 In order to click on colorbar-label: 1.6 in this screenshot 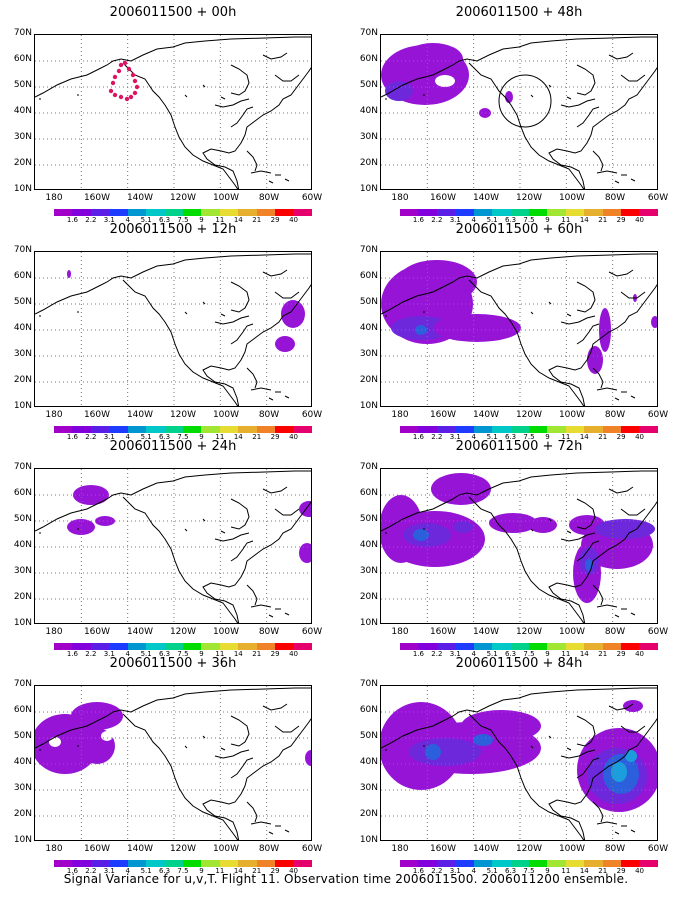, I will do `click(418, 871)`.